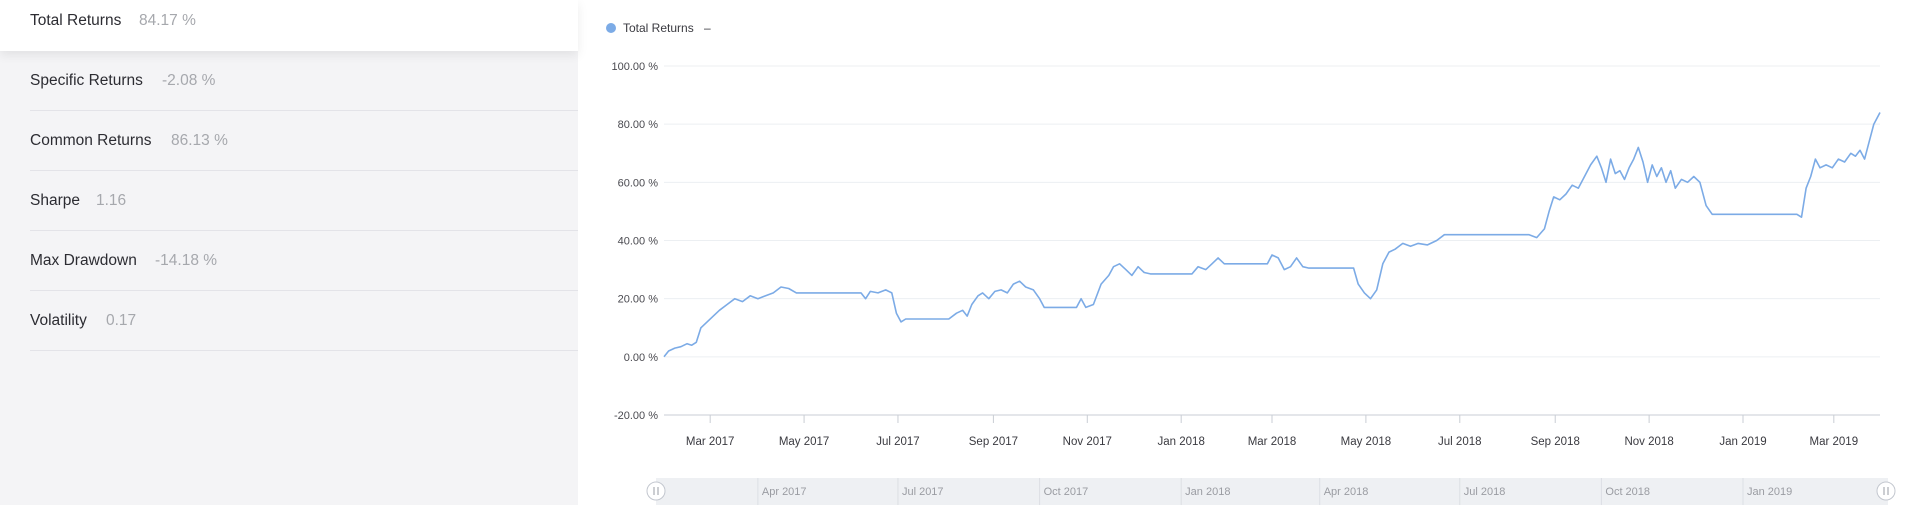 The width and height of the screenshot is (1920, 510). What do you see at coordinates (289, 321) in the screenshot?
I see `metric-volatility: Volatility 0.17` at bounding box center [289, 321].